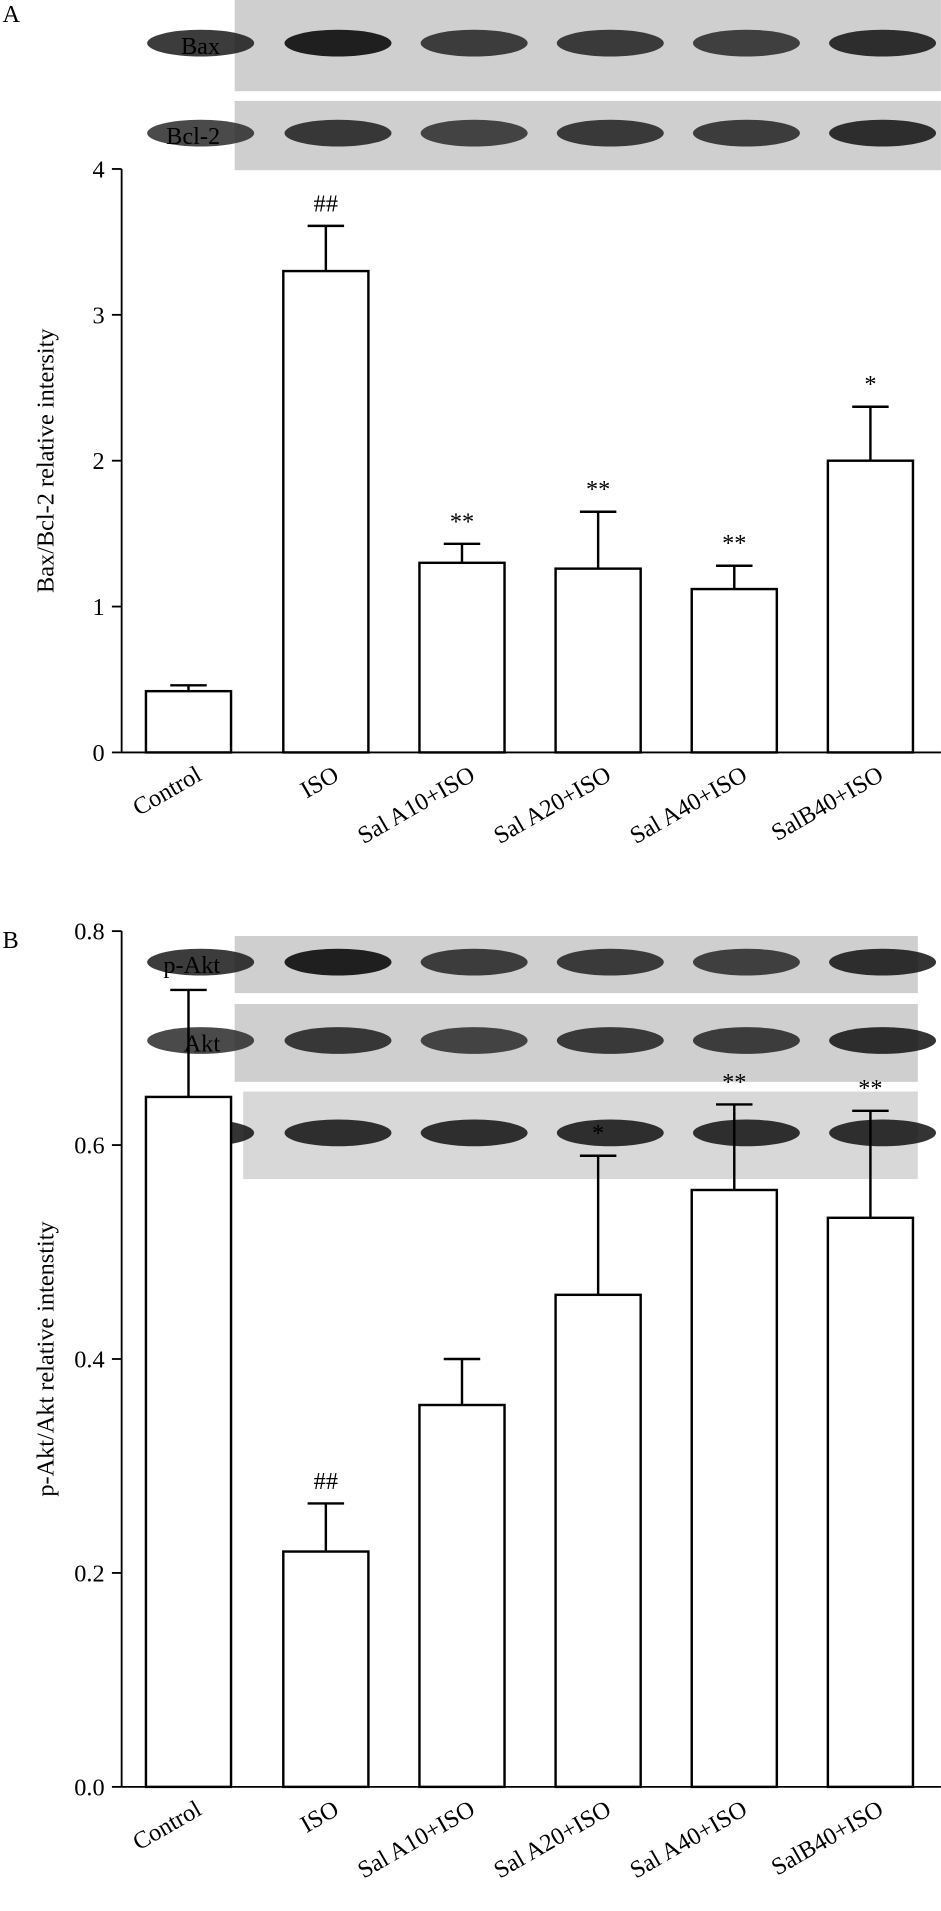 The height and width of the screenshot is (1911, 941). I want to click on blot-label: p-Akt, so click(191, 965).